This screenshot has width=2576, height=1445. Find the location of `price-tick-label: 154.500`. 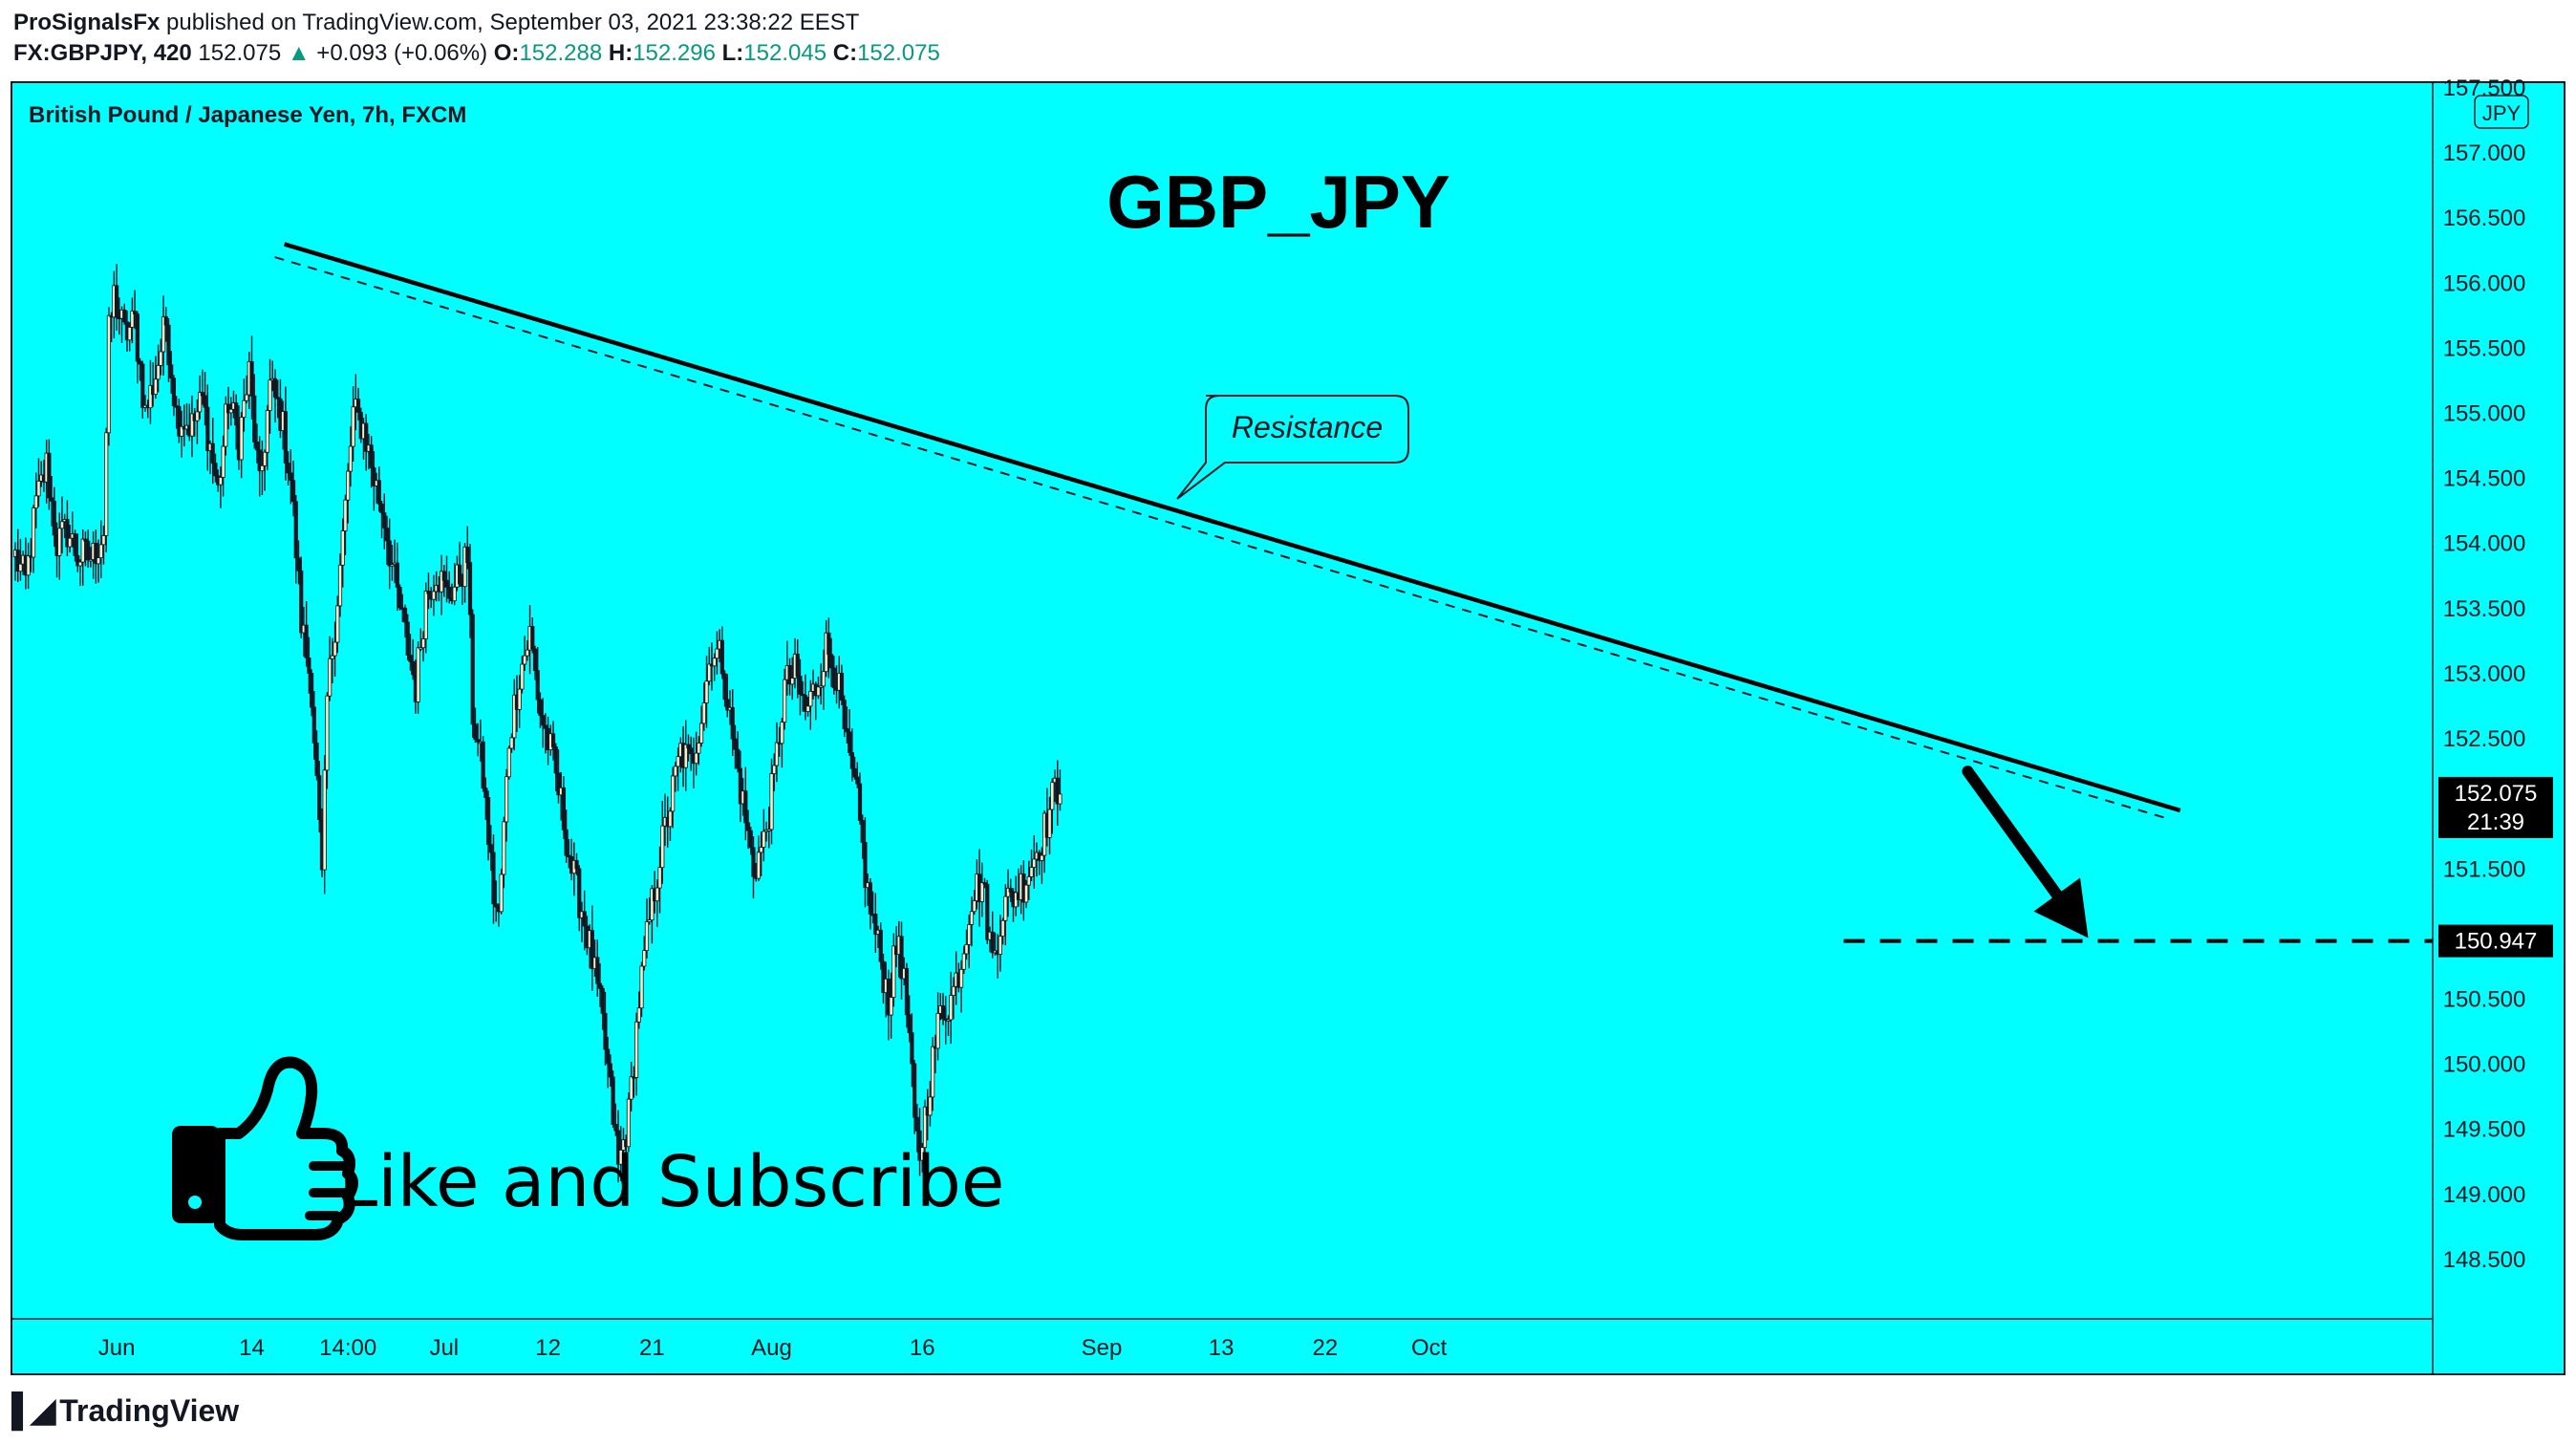

price-tick-label: 154.500 is located at coordinates (2484, 479).